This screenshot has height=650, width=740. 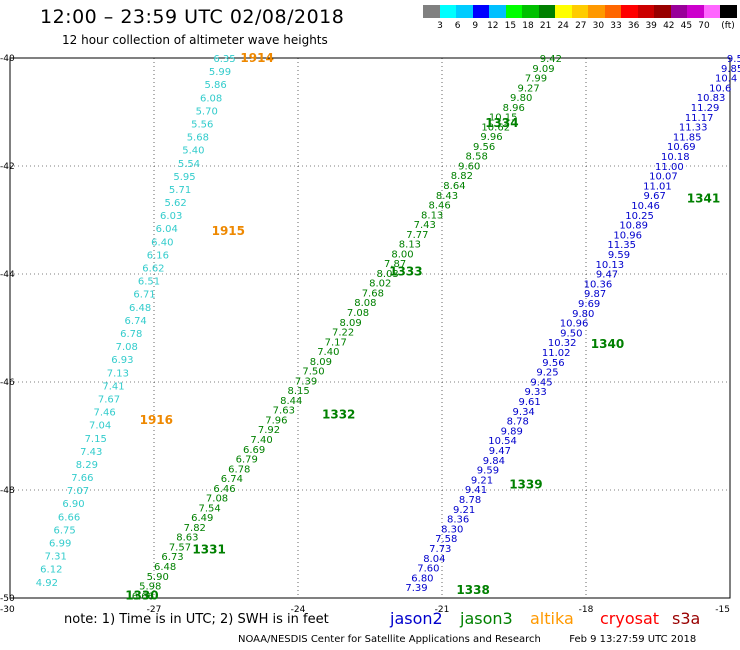 I want to click on wave-height-value: 9.80, so click(x=521, y=98).